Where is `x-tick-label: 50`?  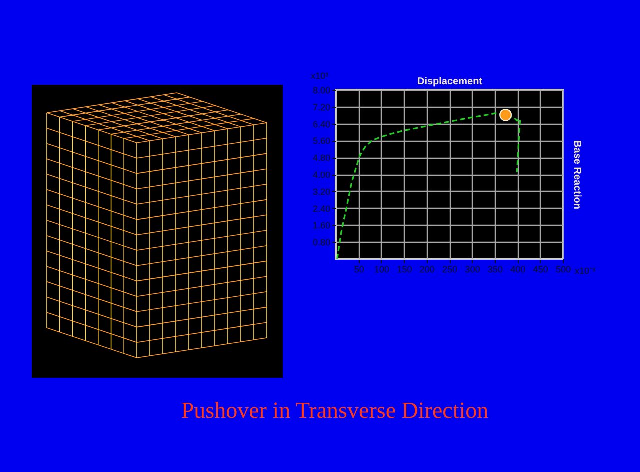
x-tick-label: 50 is located at coordinates (359, 269).